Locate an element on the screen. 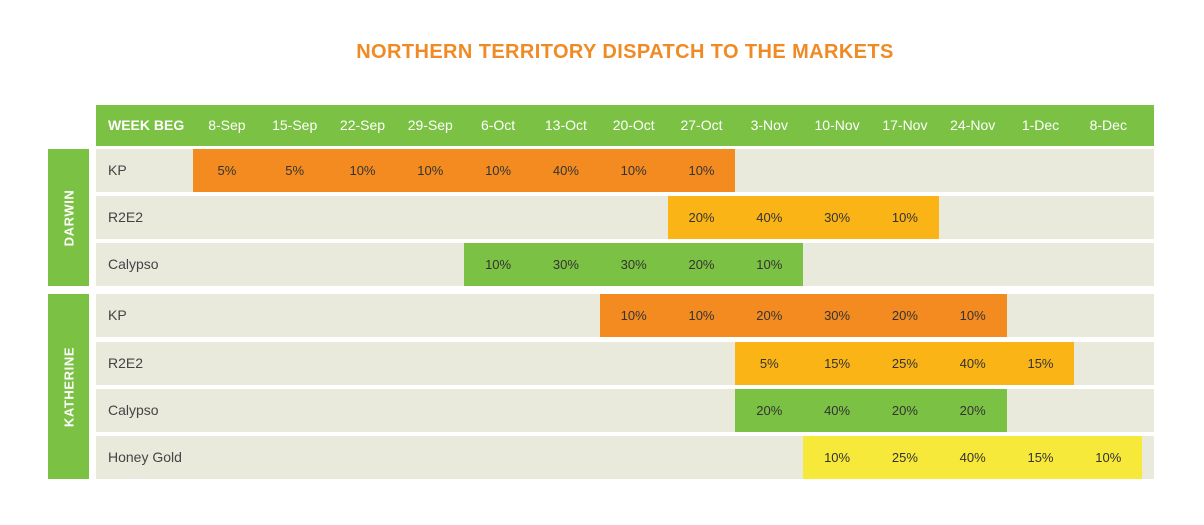 The image size is (1204, 525). week-header: 10-Nov is located at coordinates (837, 125).